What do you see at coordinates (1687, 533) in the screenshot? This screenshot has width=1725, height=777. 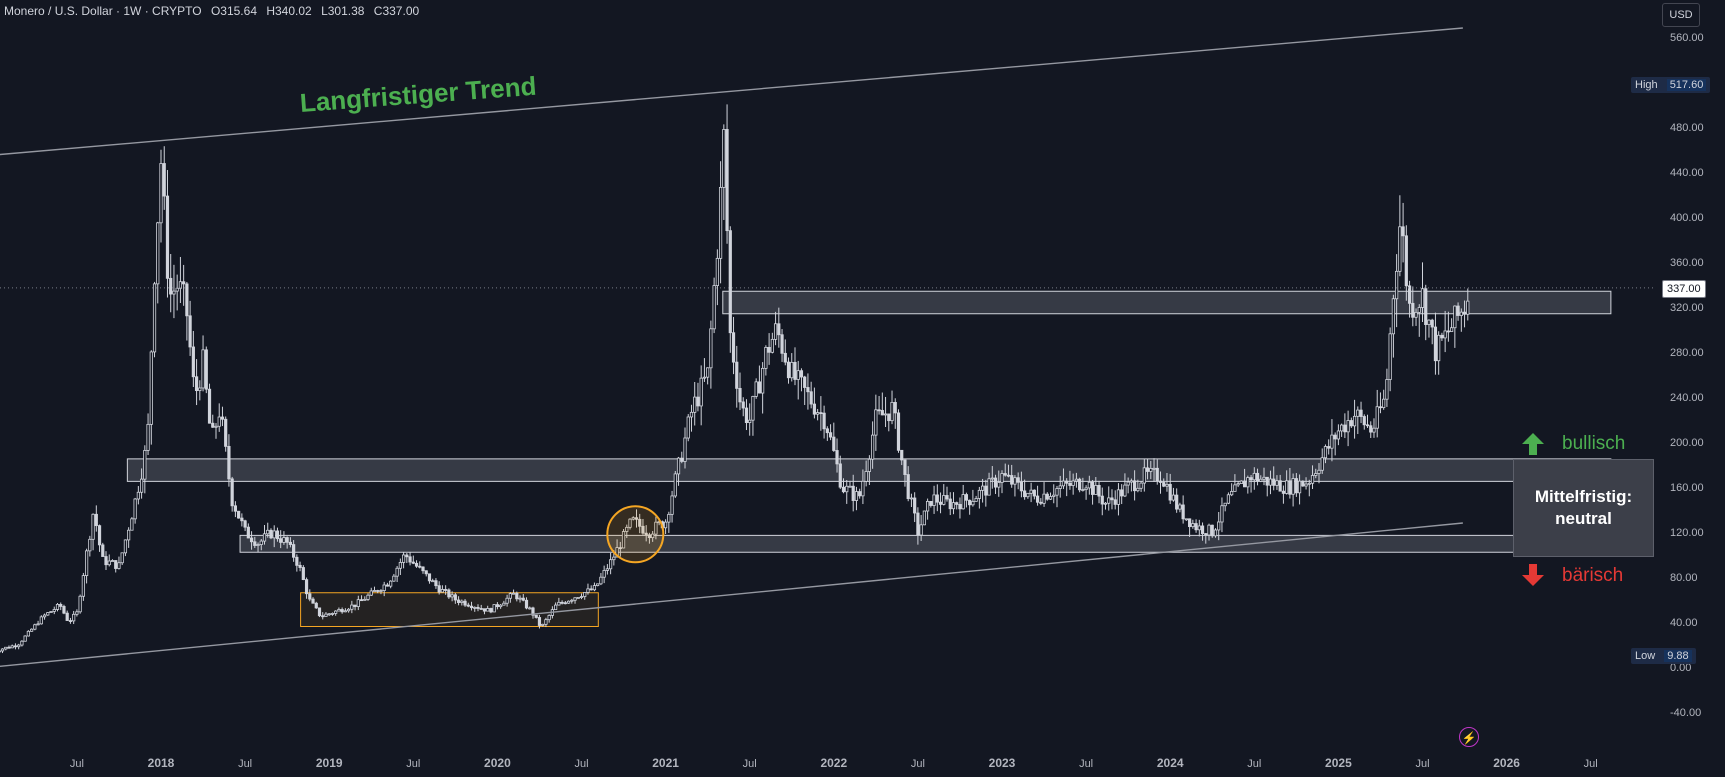 I see `y-tick-label: 120.00` at bounding box center [1687, 533].